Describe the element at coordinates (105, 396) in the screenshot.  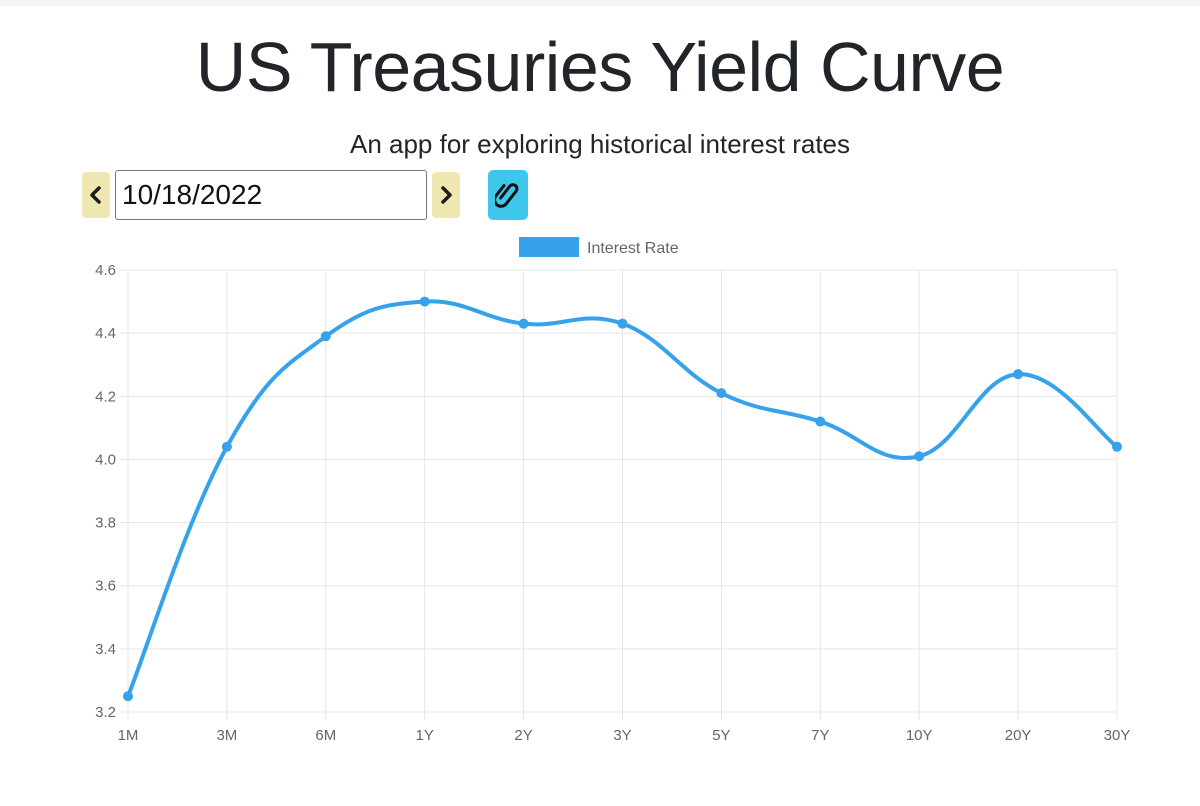
I see `y-tick-label: 4.2` at that location.